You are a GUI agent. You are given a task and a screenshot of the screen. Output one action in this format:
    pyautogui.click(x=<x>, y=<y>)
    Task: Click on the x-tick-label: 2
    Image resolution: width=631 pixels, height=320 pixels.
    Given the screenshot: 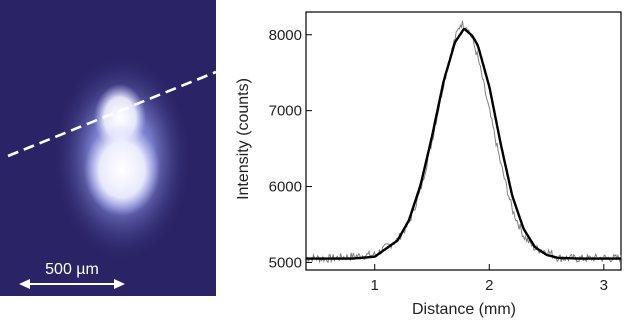 What is the action you would take?
    pyautogui.click(x=489, y=285)
    